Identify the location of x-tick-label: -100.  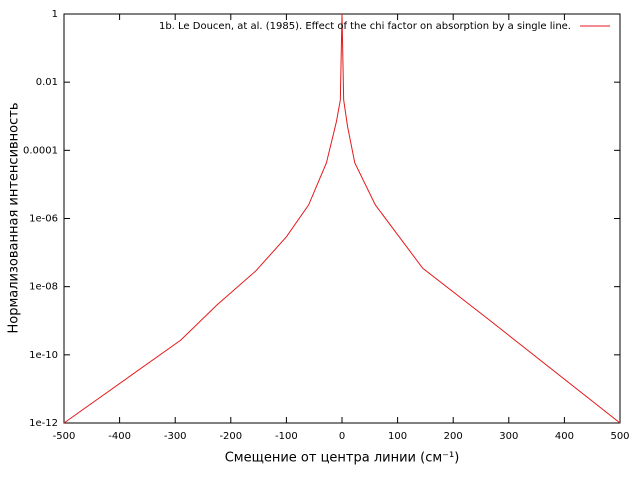
(286, 436).